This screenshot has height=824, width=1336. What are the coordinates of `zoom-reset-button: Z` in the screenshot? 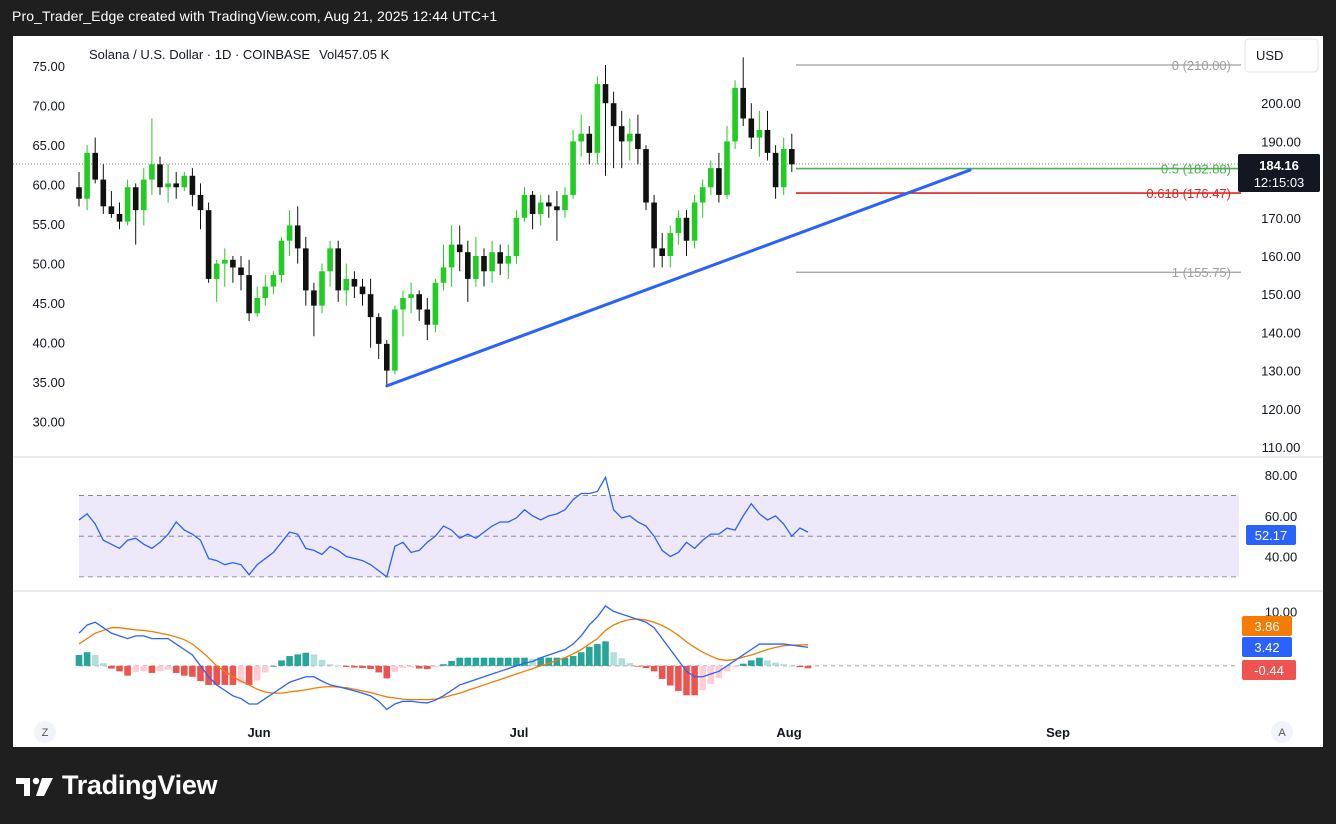 It's located at (45, 732).